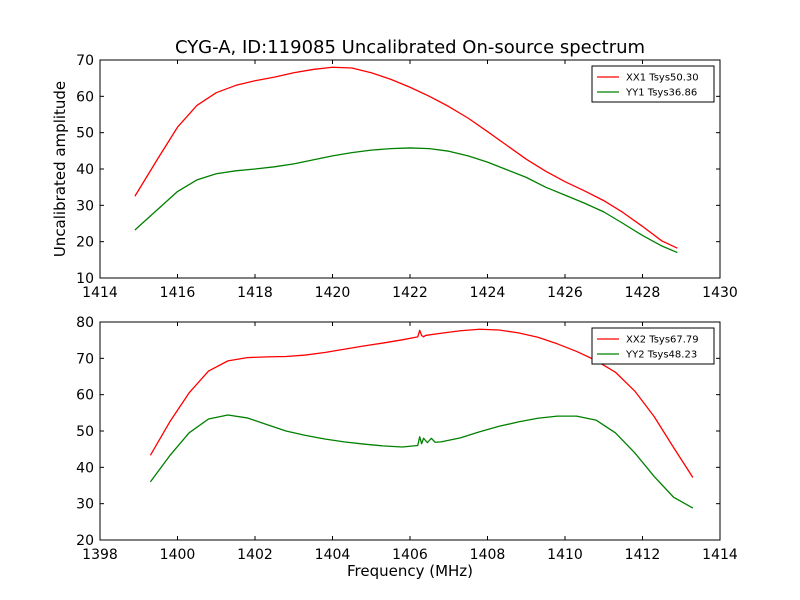 This screenshot has width=800, height=600. Describe the element at coordinates (488, 555) in the screenshot. I see `bottom-x-tick-label: 1408` at that location.